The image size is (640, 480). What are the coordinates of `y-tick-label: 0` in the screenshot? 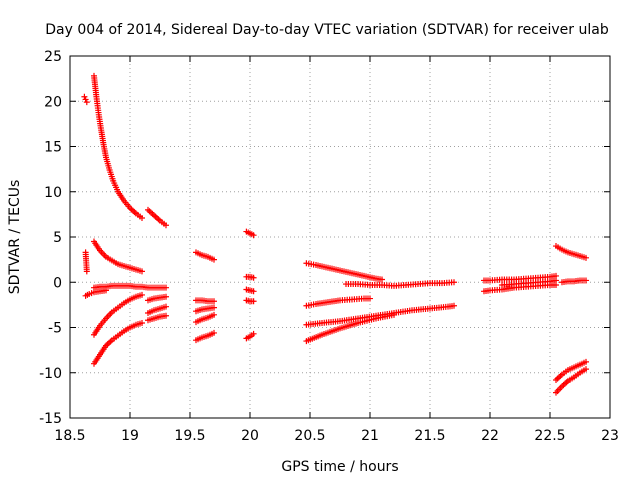 It's located at (57, 283).